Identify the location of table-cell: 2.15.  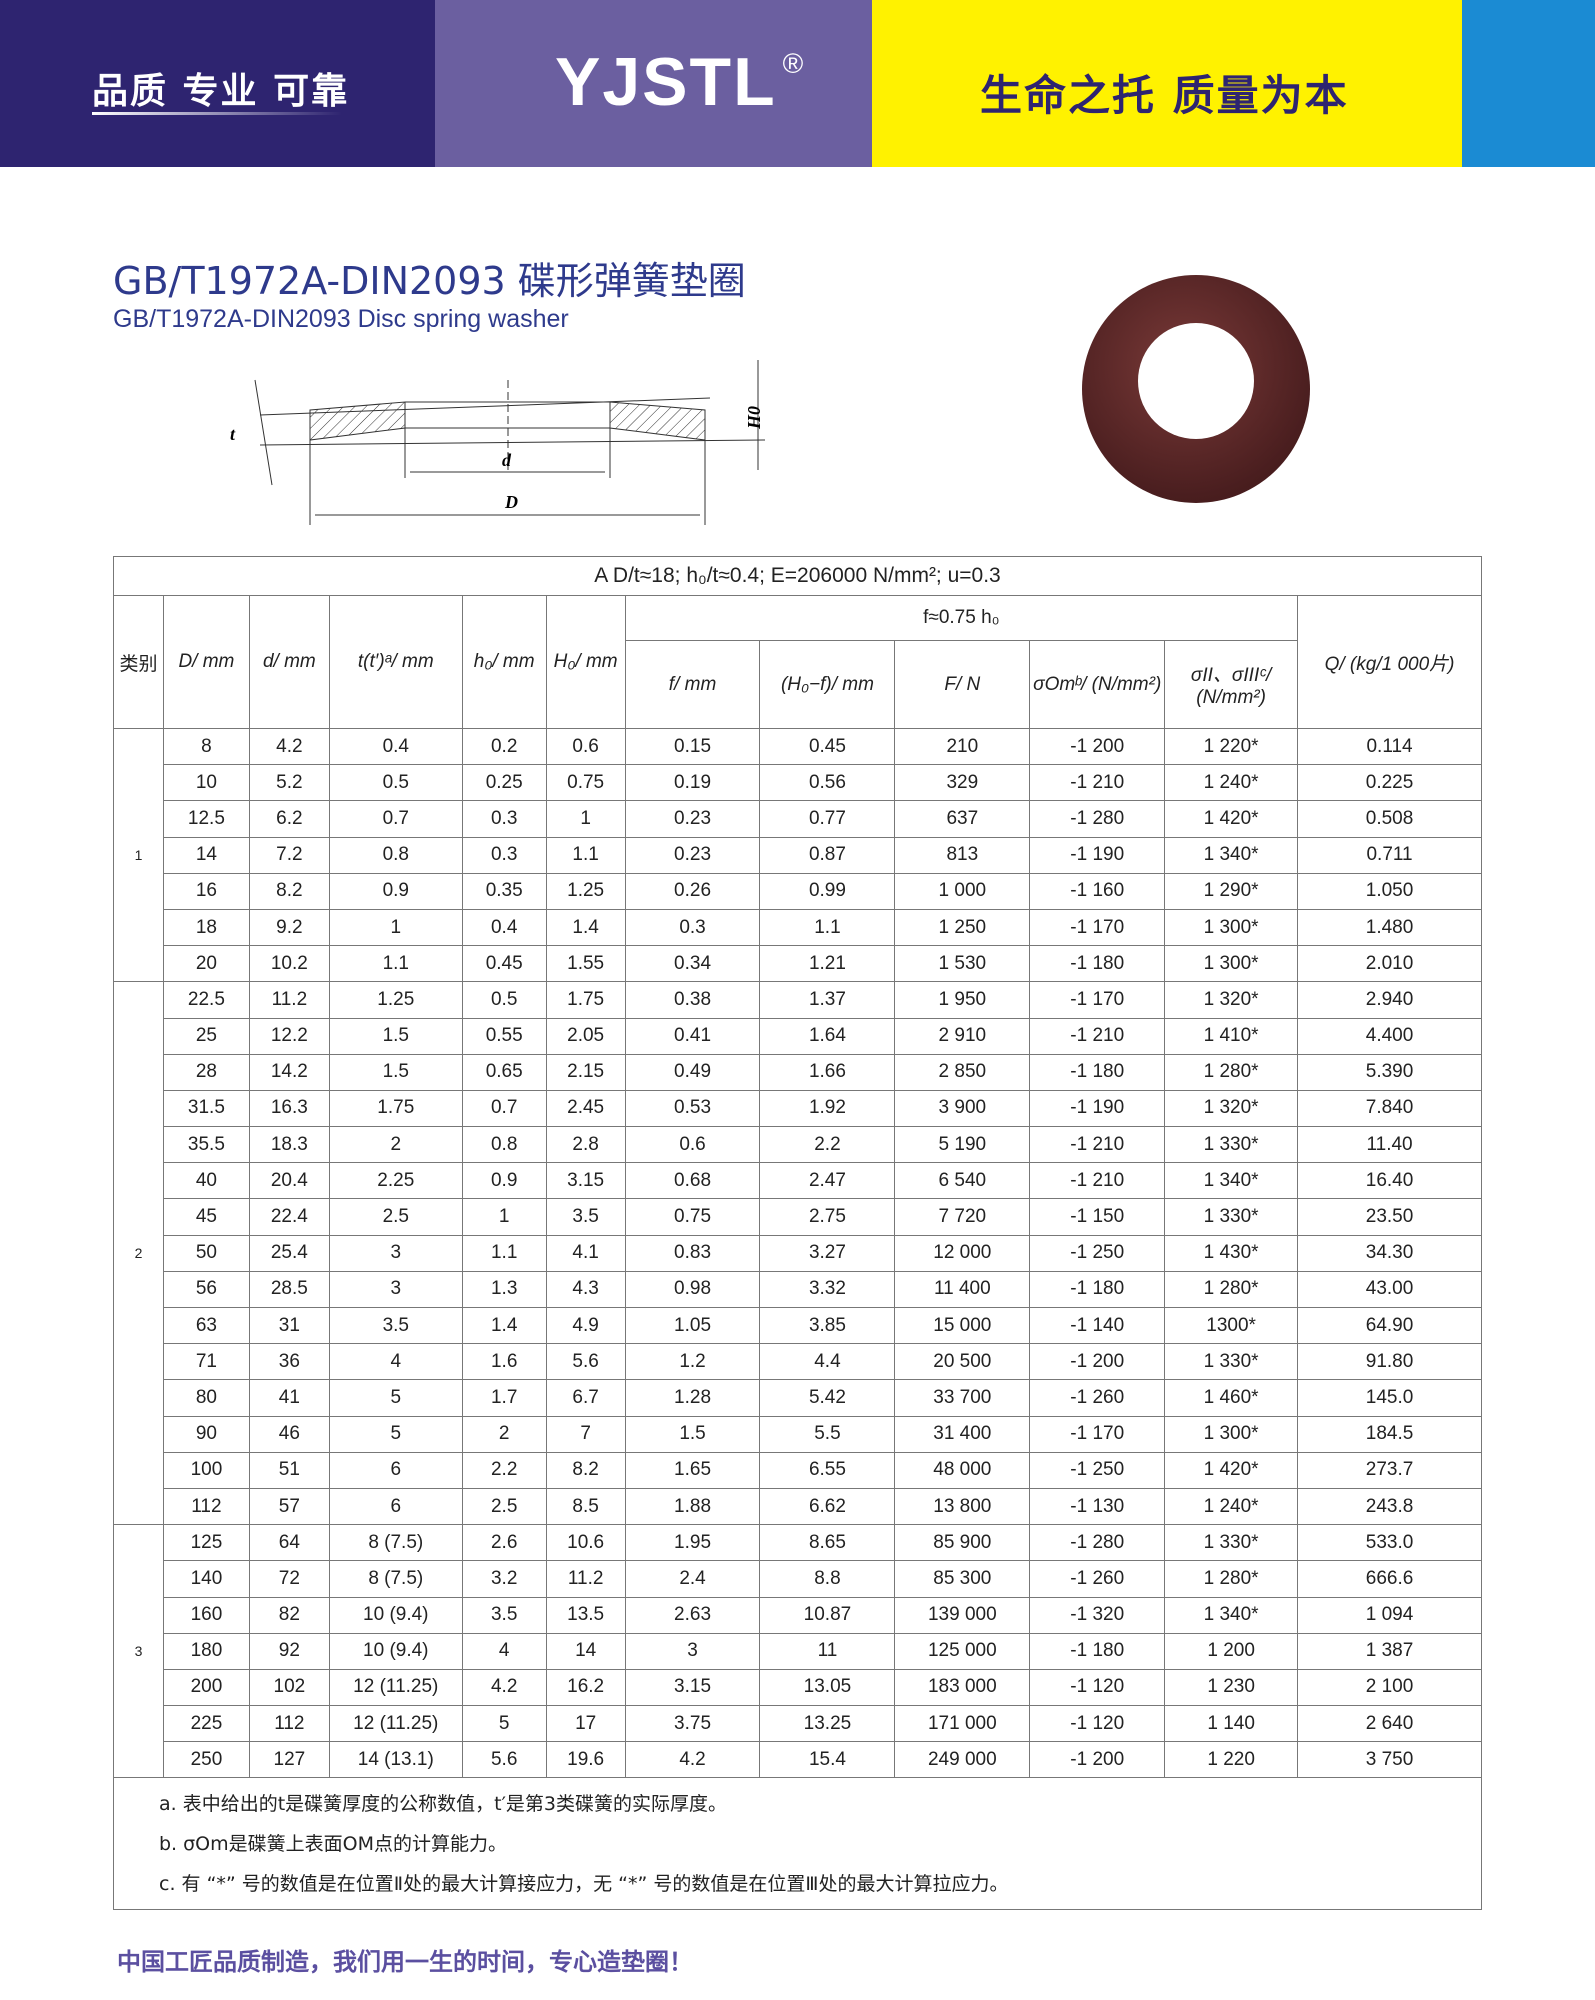
(585, 1072).